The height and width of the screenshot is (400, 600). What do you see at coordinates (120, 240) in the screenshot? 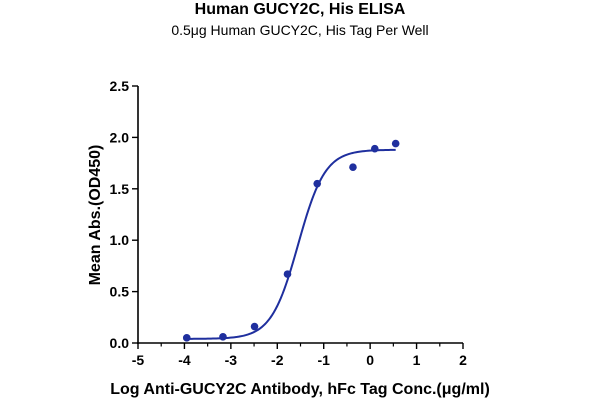
I see `y-tick-label: 1.0` at bounding box center [120, 240].